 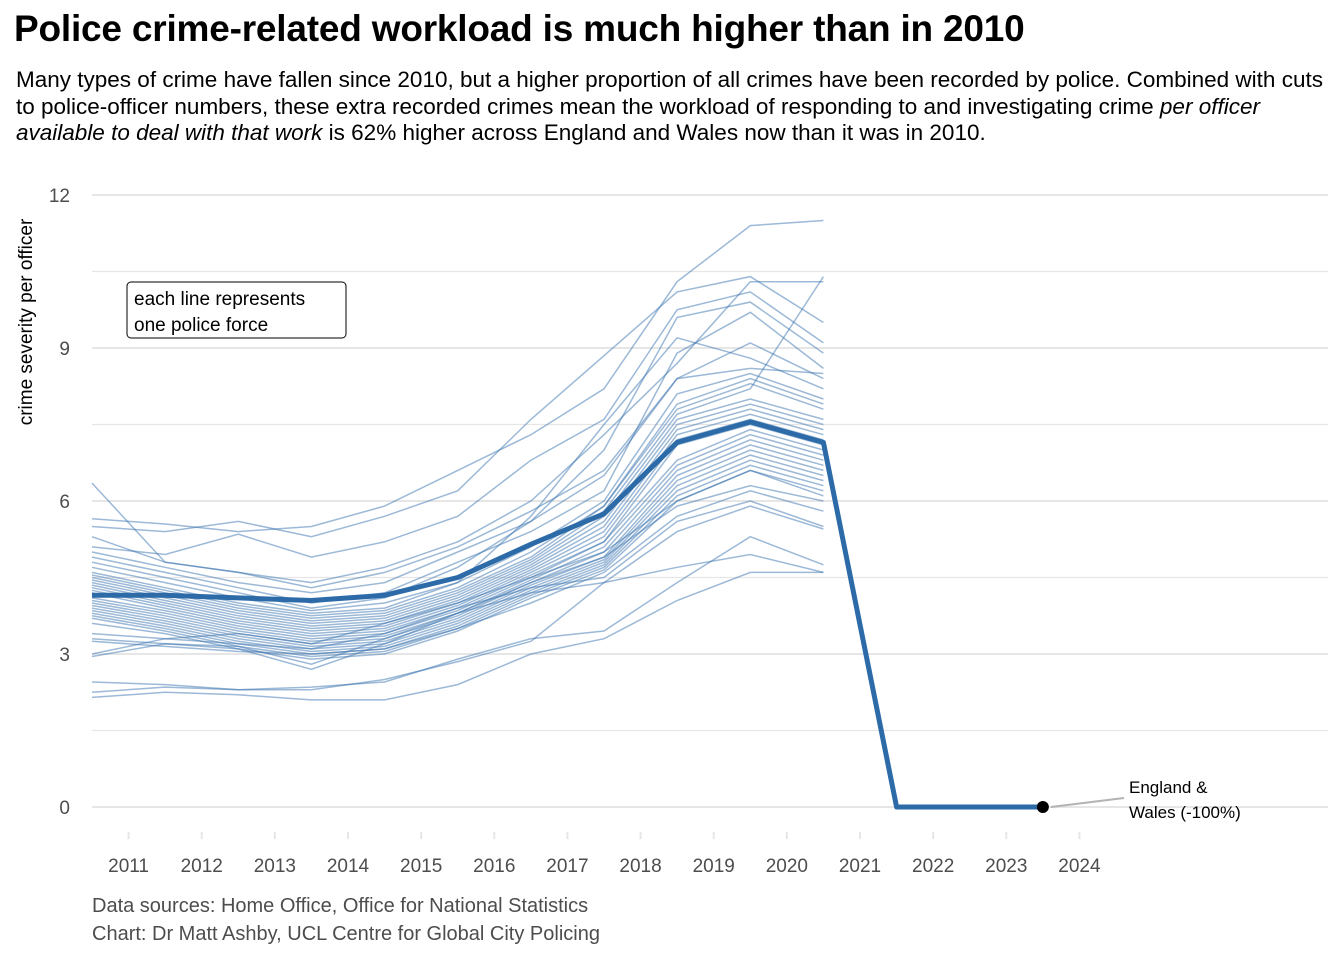 I want to click on x-tick-label: 2011, so click(x=128, y=866).